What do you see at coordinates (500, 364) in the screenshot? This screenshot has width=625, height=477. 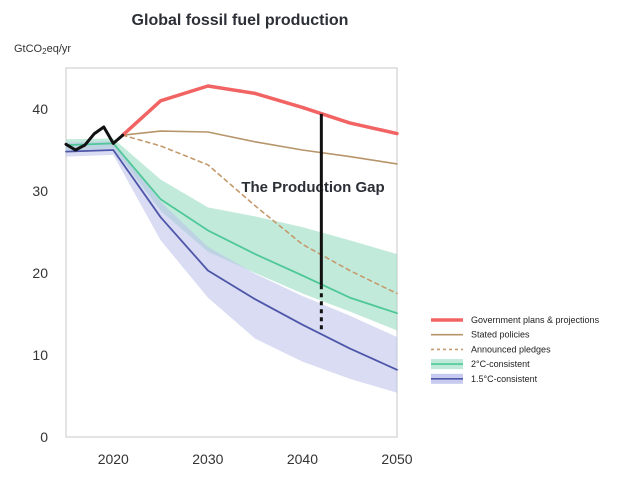 I see `legend-label-2c-consistent: 2°C-consistent` at bounding box center [500, 364].